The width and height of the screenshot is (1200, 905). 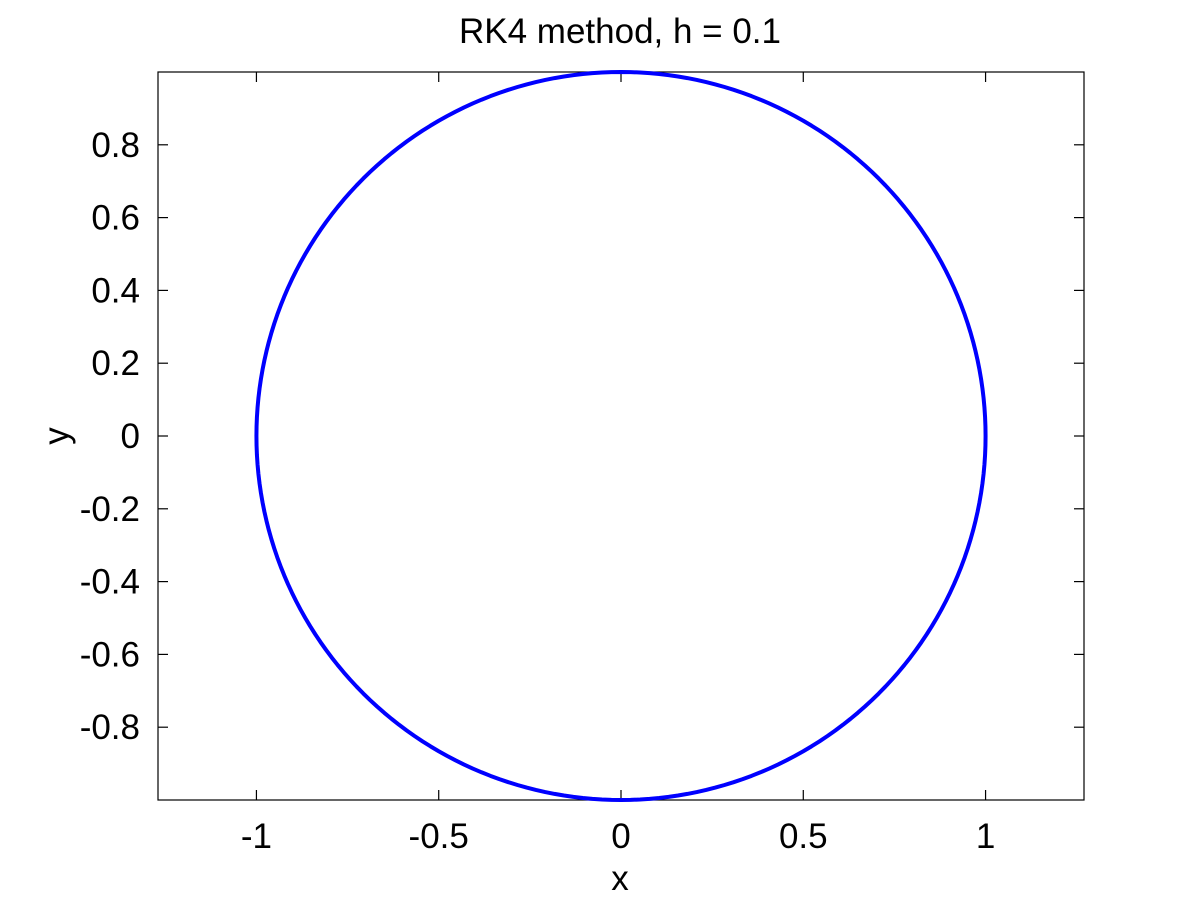 I want to click on chart-title: RK4 method, h = 0.1, so click(x=620, y=31).